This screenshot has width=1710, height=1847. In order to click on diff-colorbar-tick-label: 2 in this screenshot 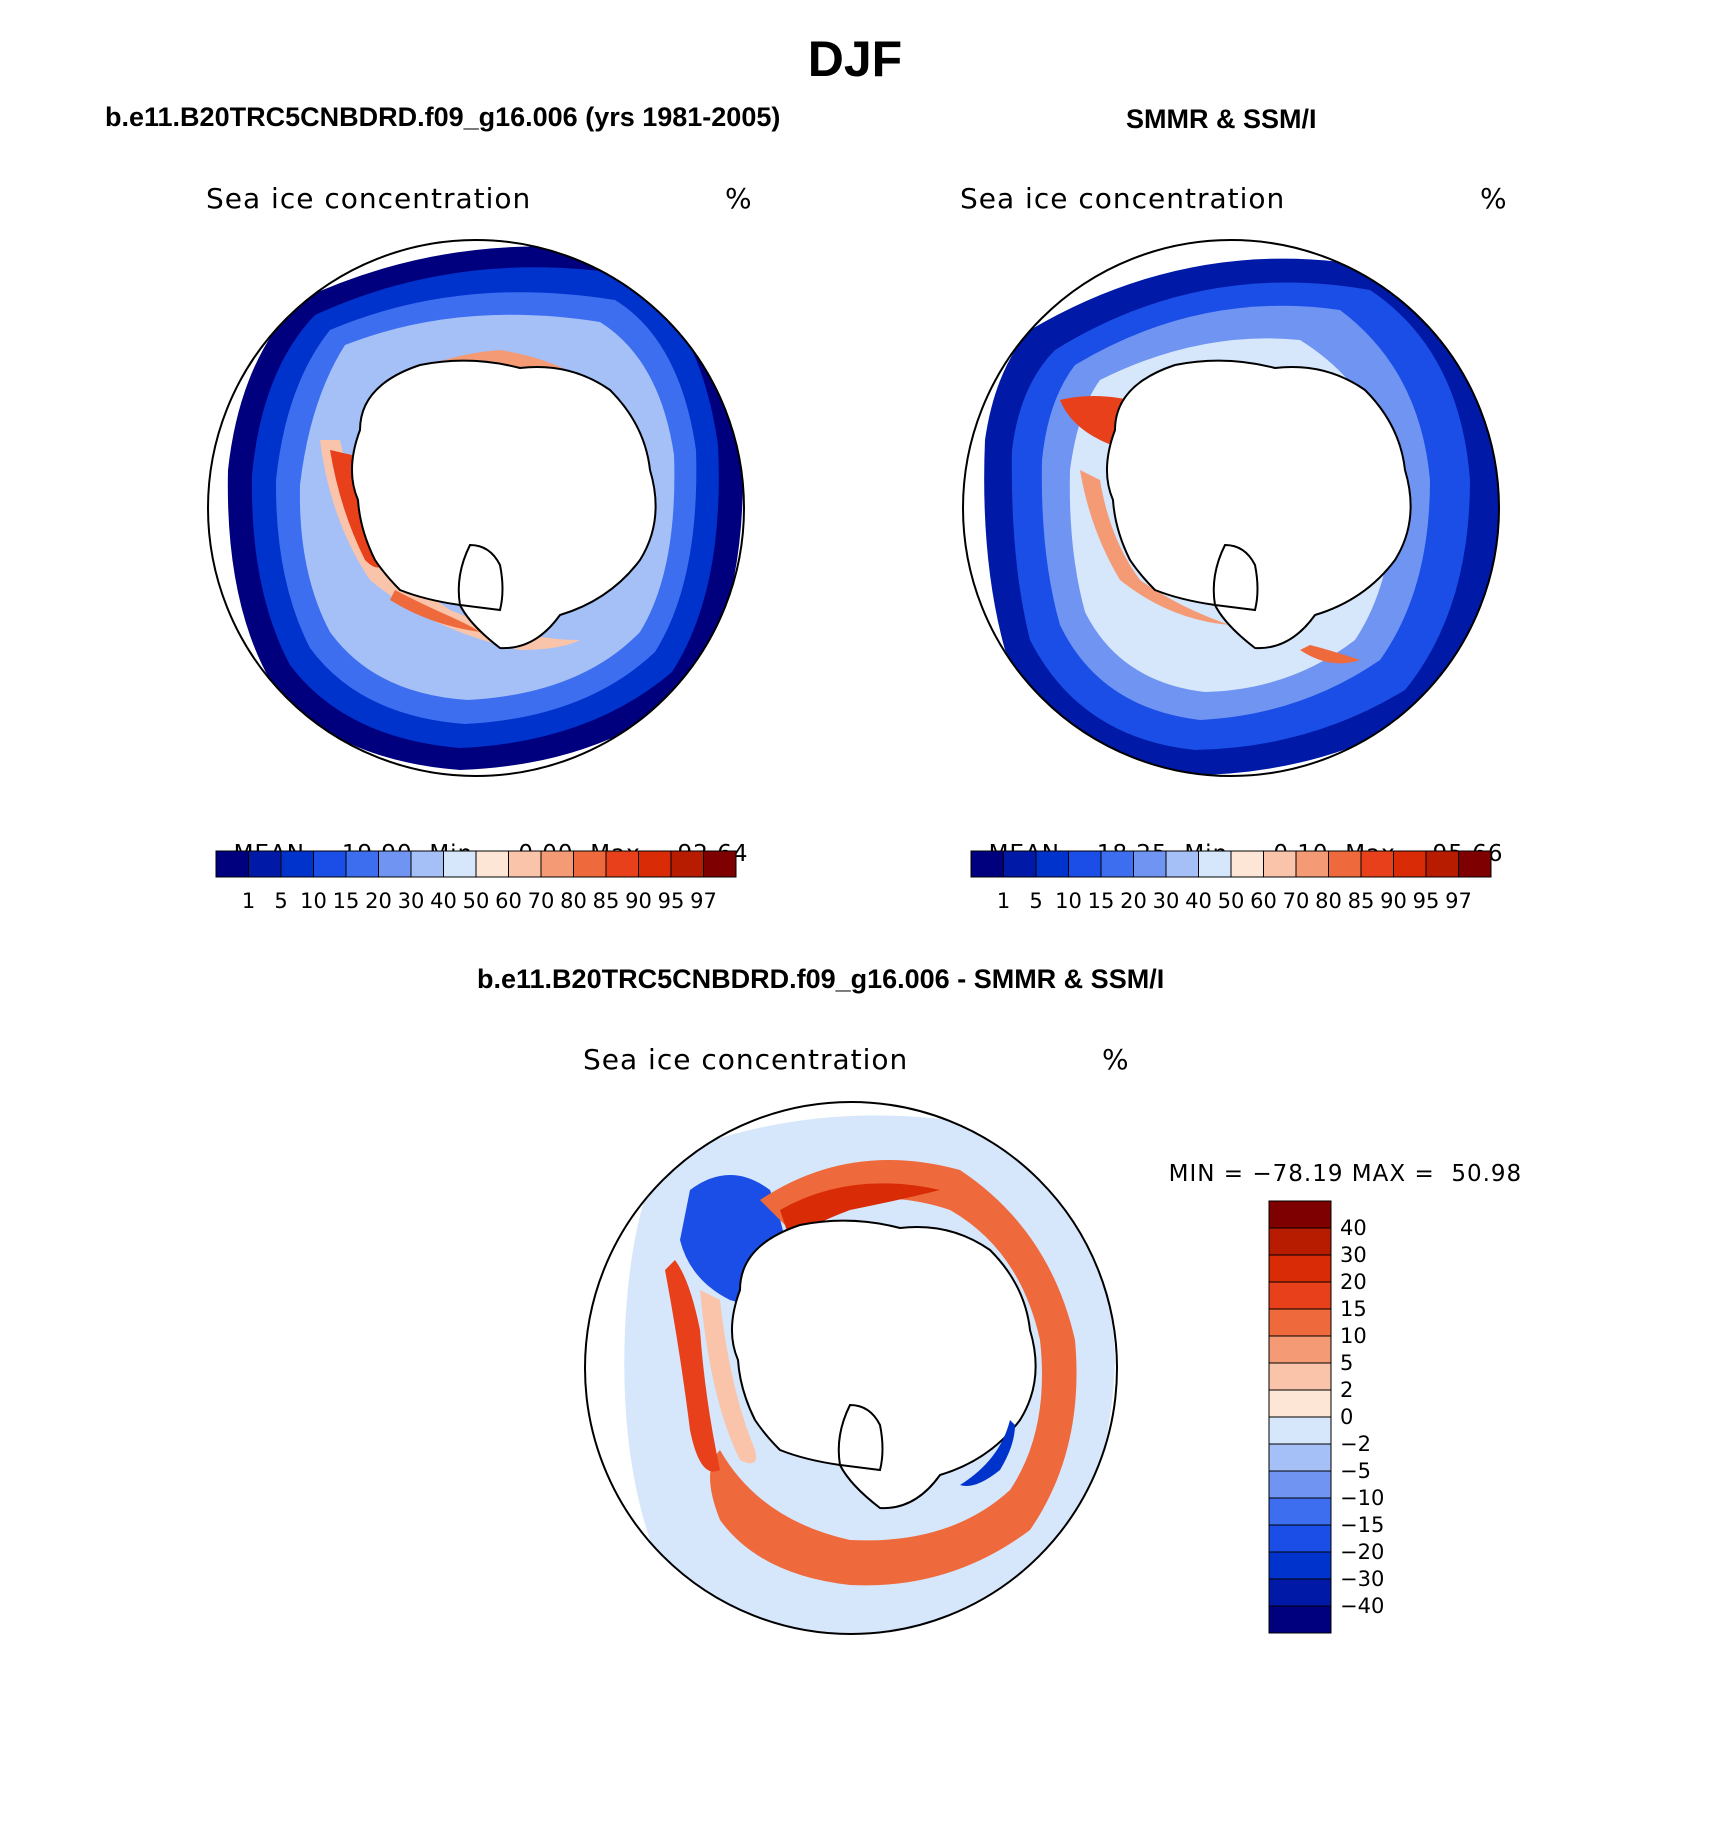, I will do `click(1346, 1390)`.